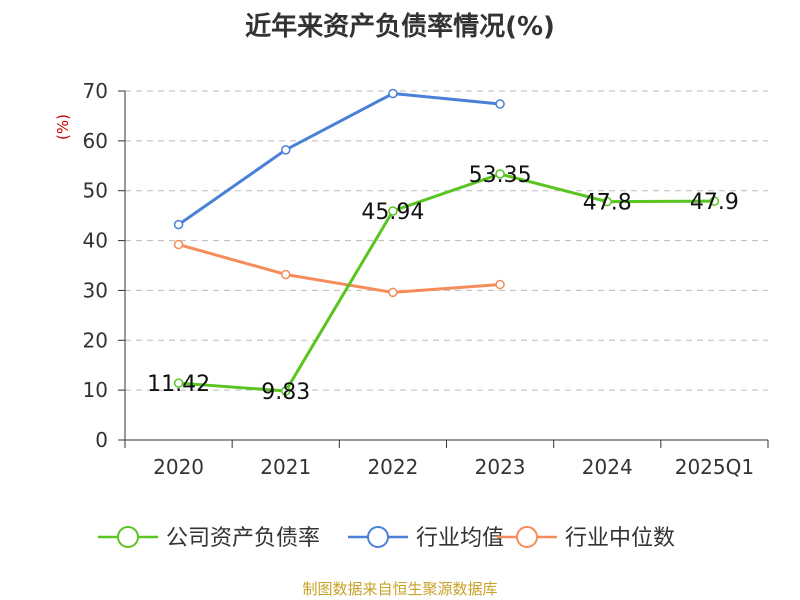 The width and height of the screenshot is (800, 600). I want to click on data-label-0: 11.42, so click(178, 384).